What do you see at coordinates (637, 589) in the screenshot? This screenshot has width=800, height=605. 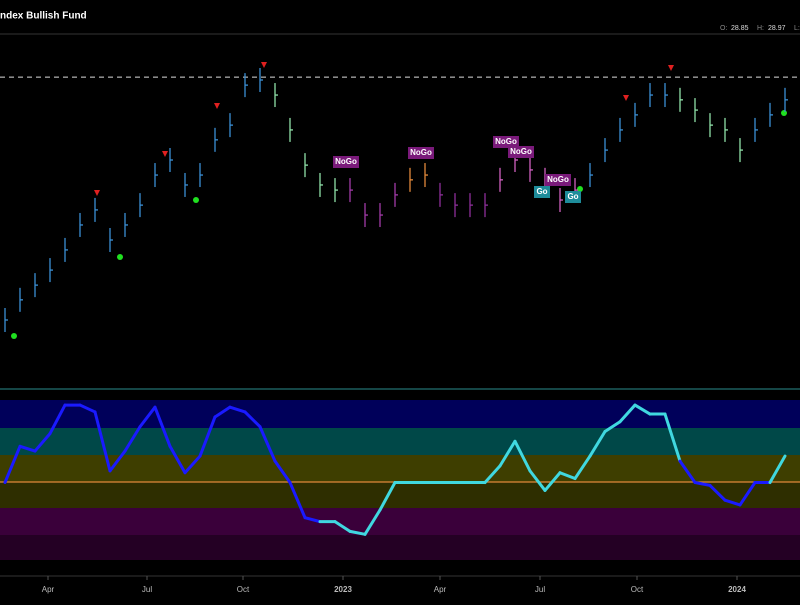 I see `x-tick-label: Oct` at bounding box center [637, 589].